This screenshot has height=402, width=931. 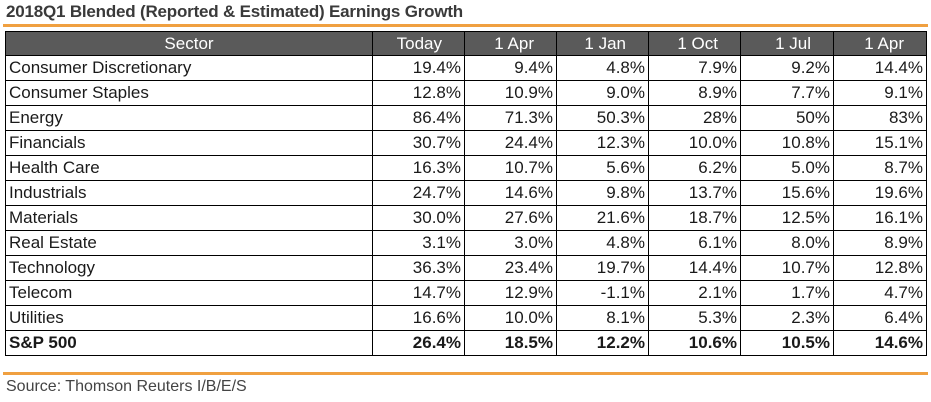 I want to click on growth-value: 13.7%, so click(x=694, y=193).